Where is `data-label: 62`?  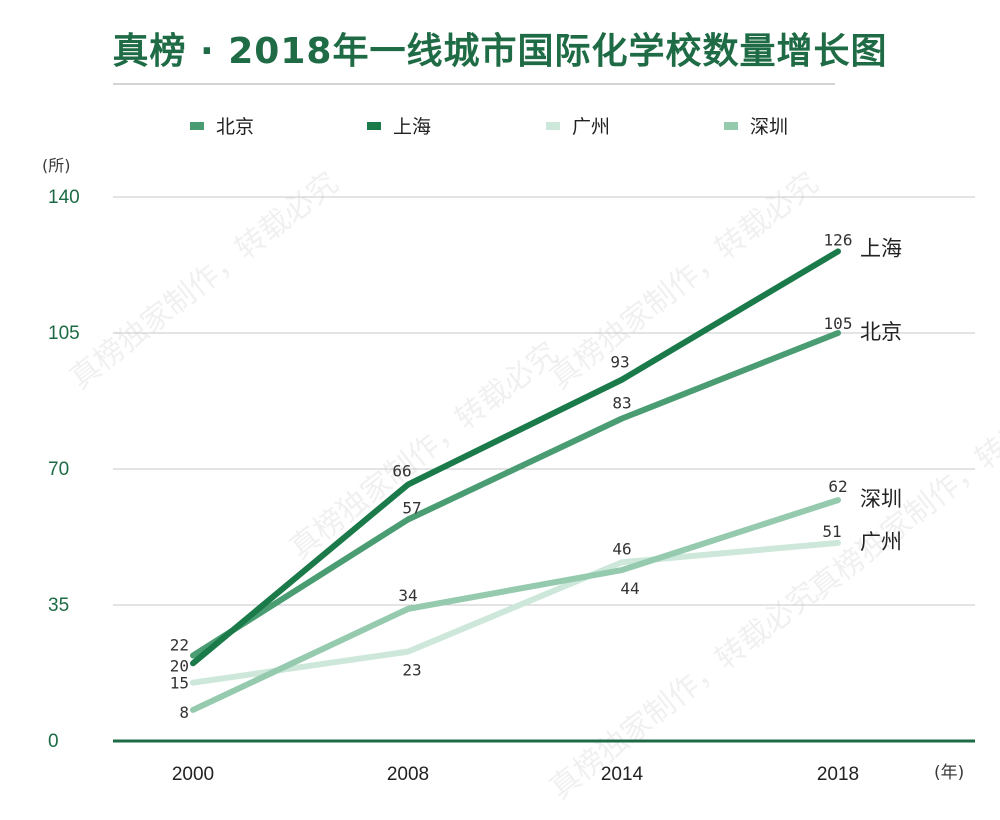
data-label: 62 is located at coordinates (837, 486).